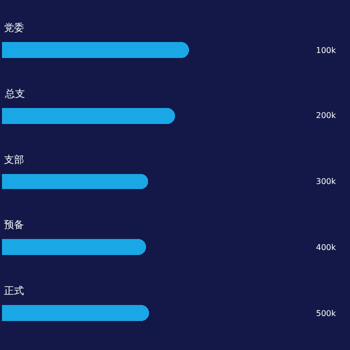  What do you see at coordinates (14, 225) in the screenshot?
I see `y-tick-label: 预备` at bounding box center [14, 225].